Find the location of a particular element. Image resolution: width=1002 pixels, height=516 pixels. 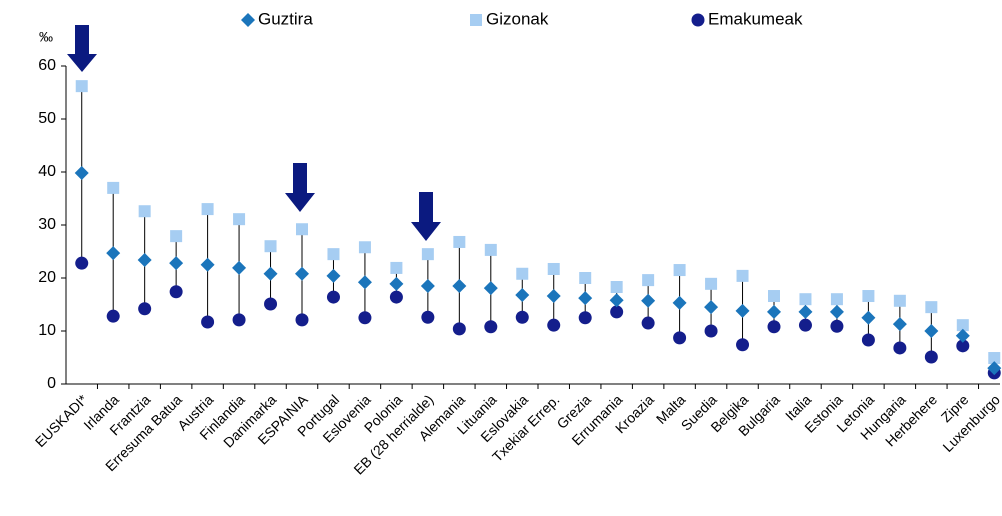

y-axis-label: ‰ is located at coordinates (46, 37).